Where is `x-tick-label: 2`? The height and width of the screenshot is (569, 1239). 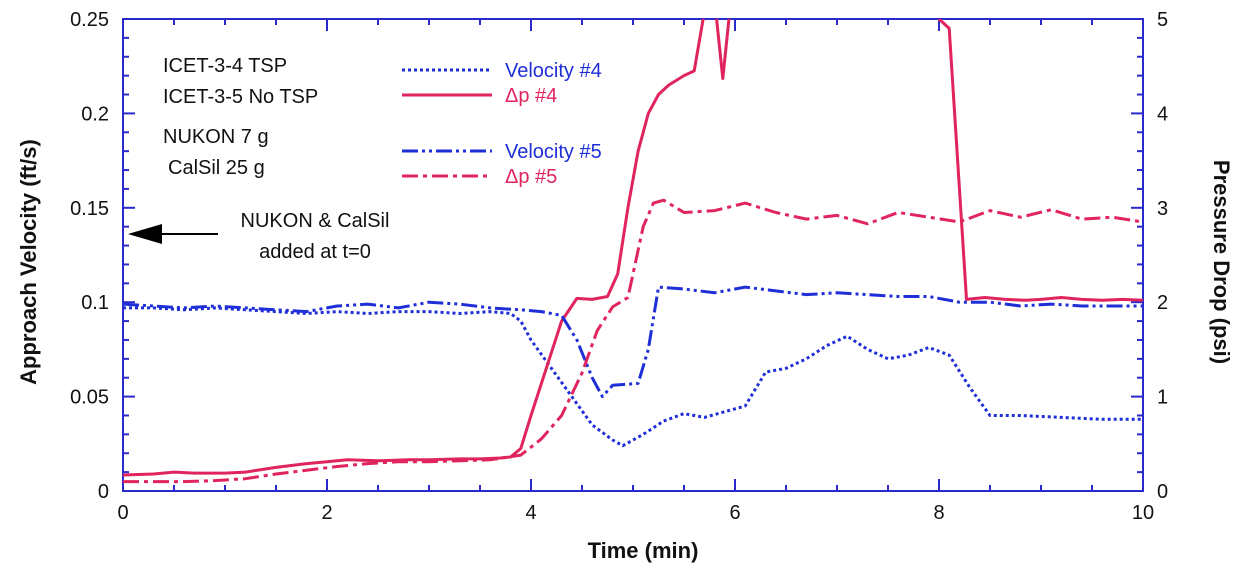
x-tick-label: 2 is located at coordinates (326, 513).